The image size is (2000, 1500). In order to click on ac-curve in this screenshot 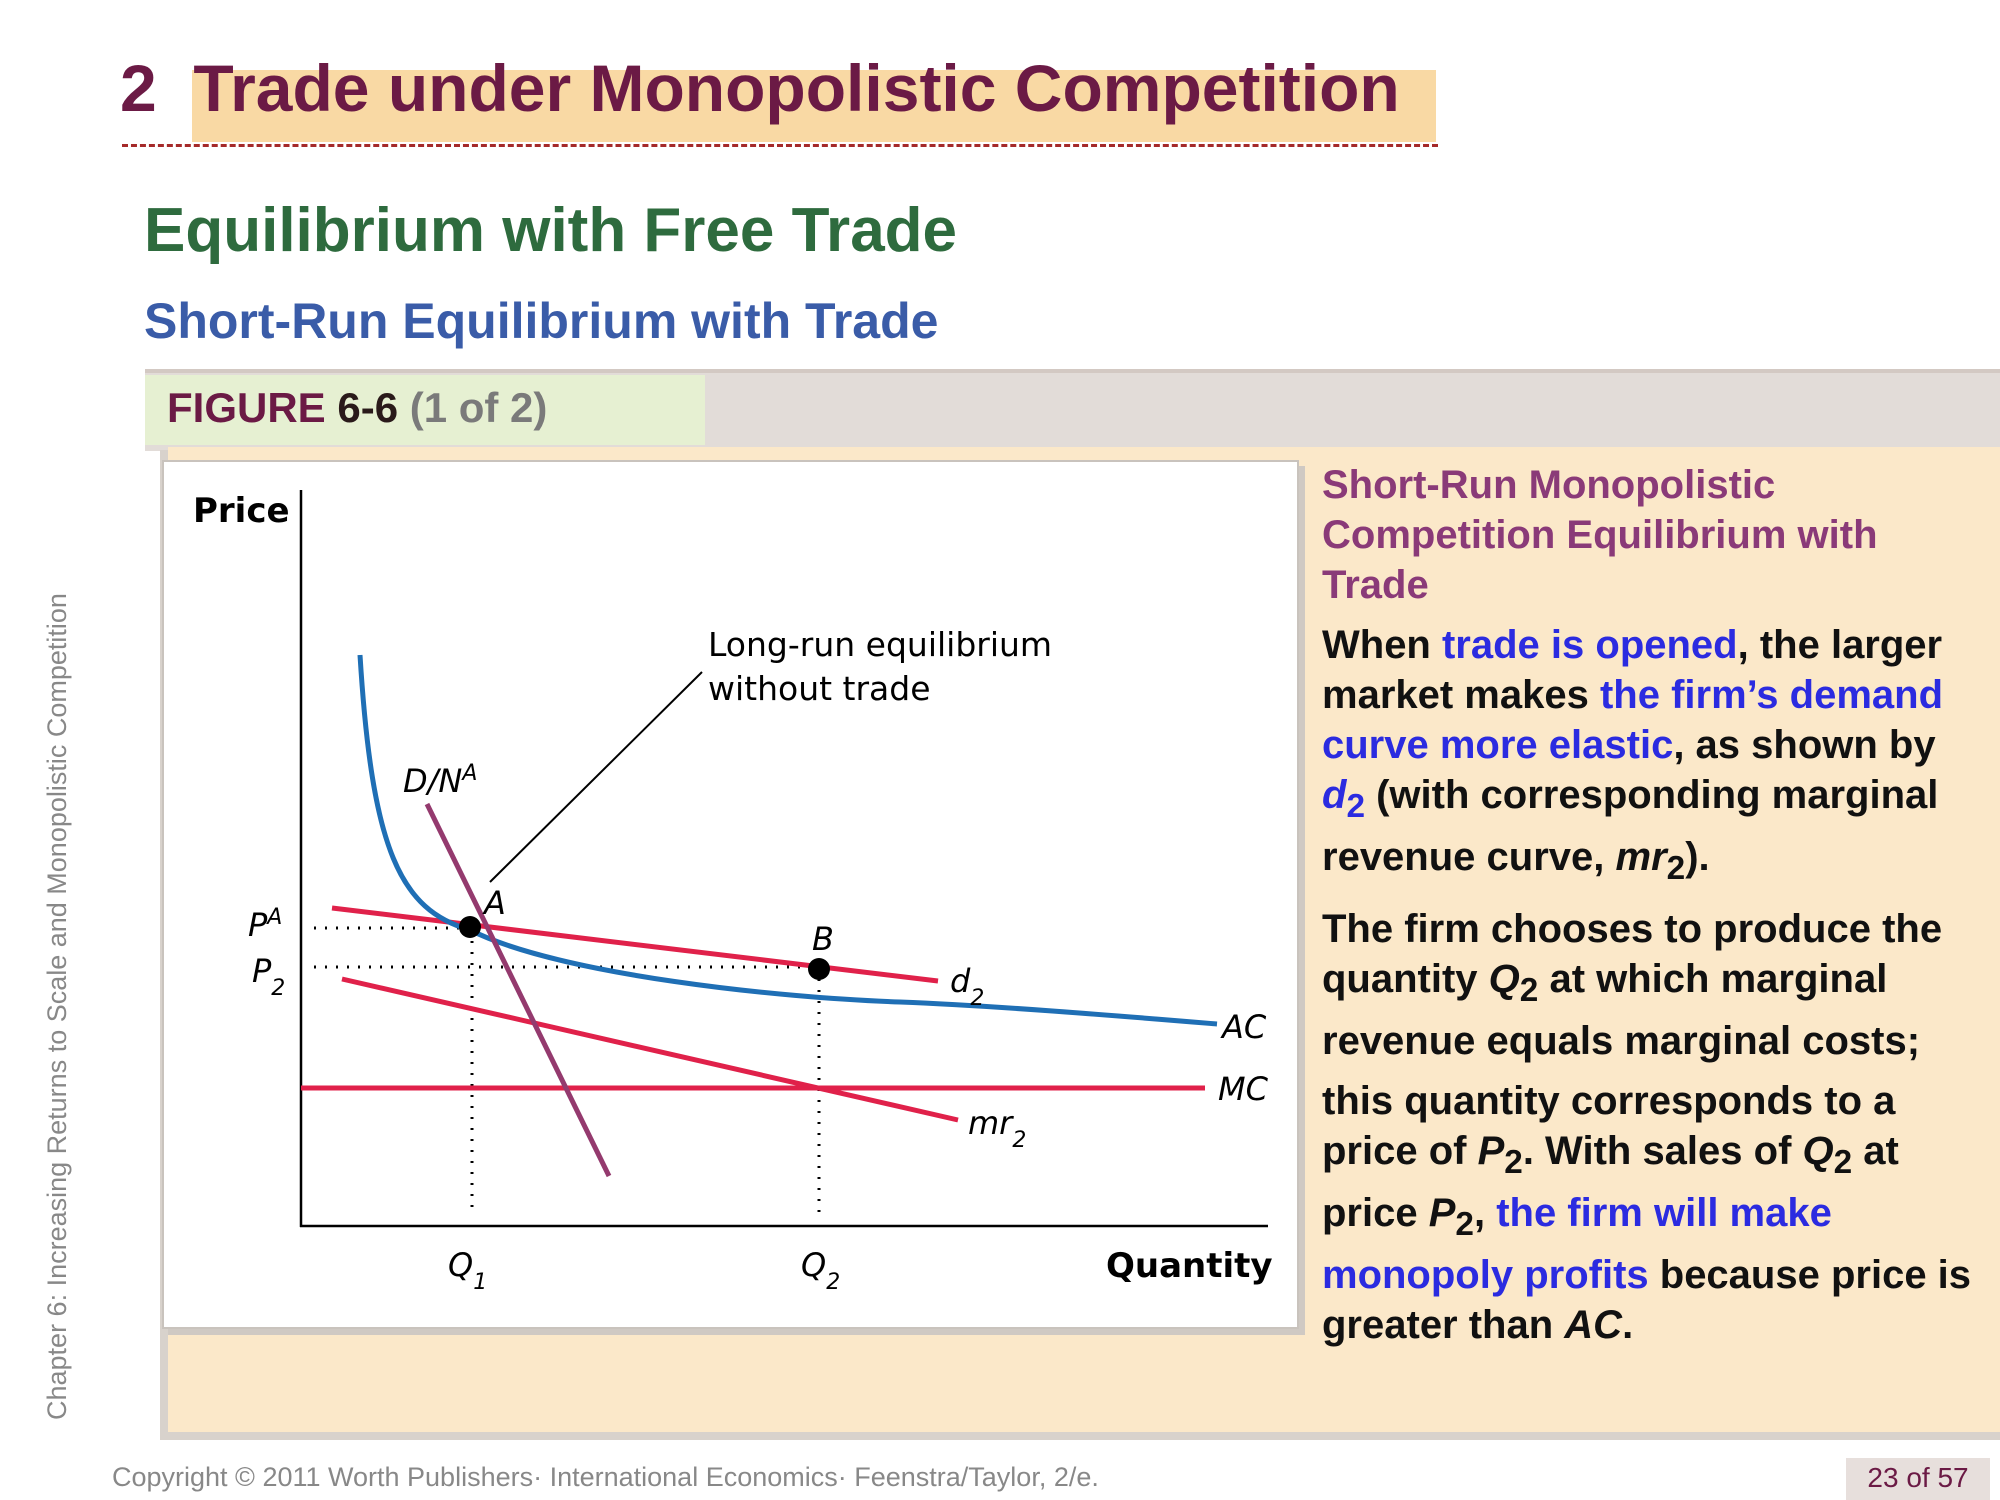, I will do `click(787, 840)`.